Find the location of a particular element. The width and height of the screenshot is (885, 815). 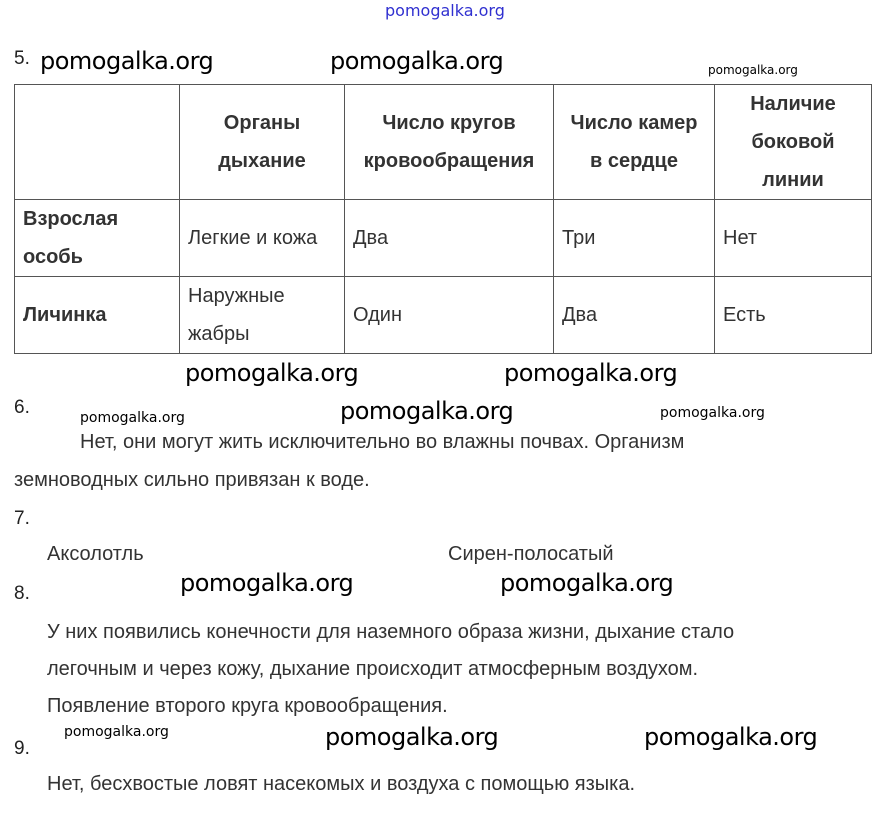

table-cell: Легкие и кожа is located at coordinates (262, 238).